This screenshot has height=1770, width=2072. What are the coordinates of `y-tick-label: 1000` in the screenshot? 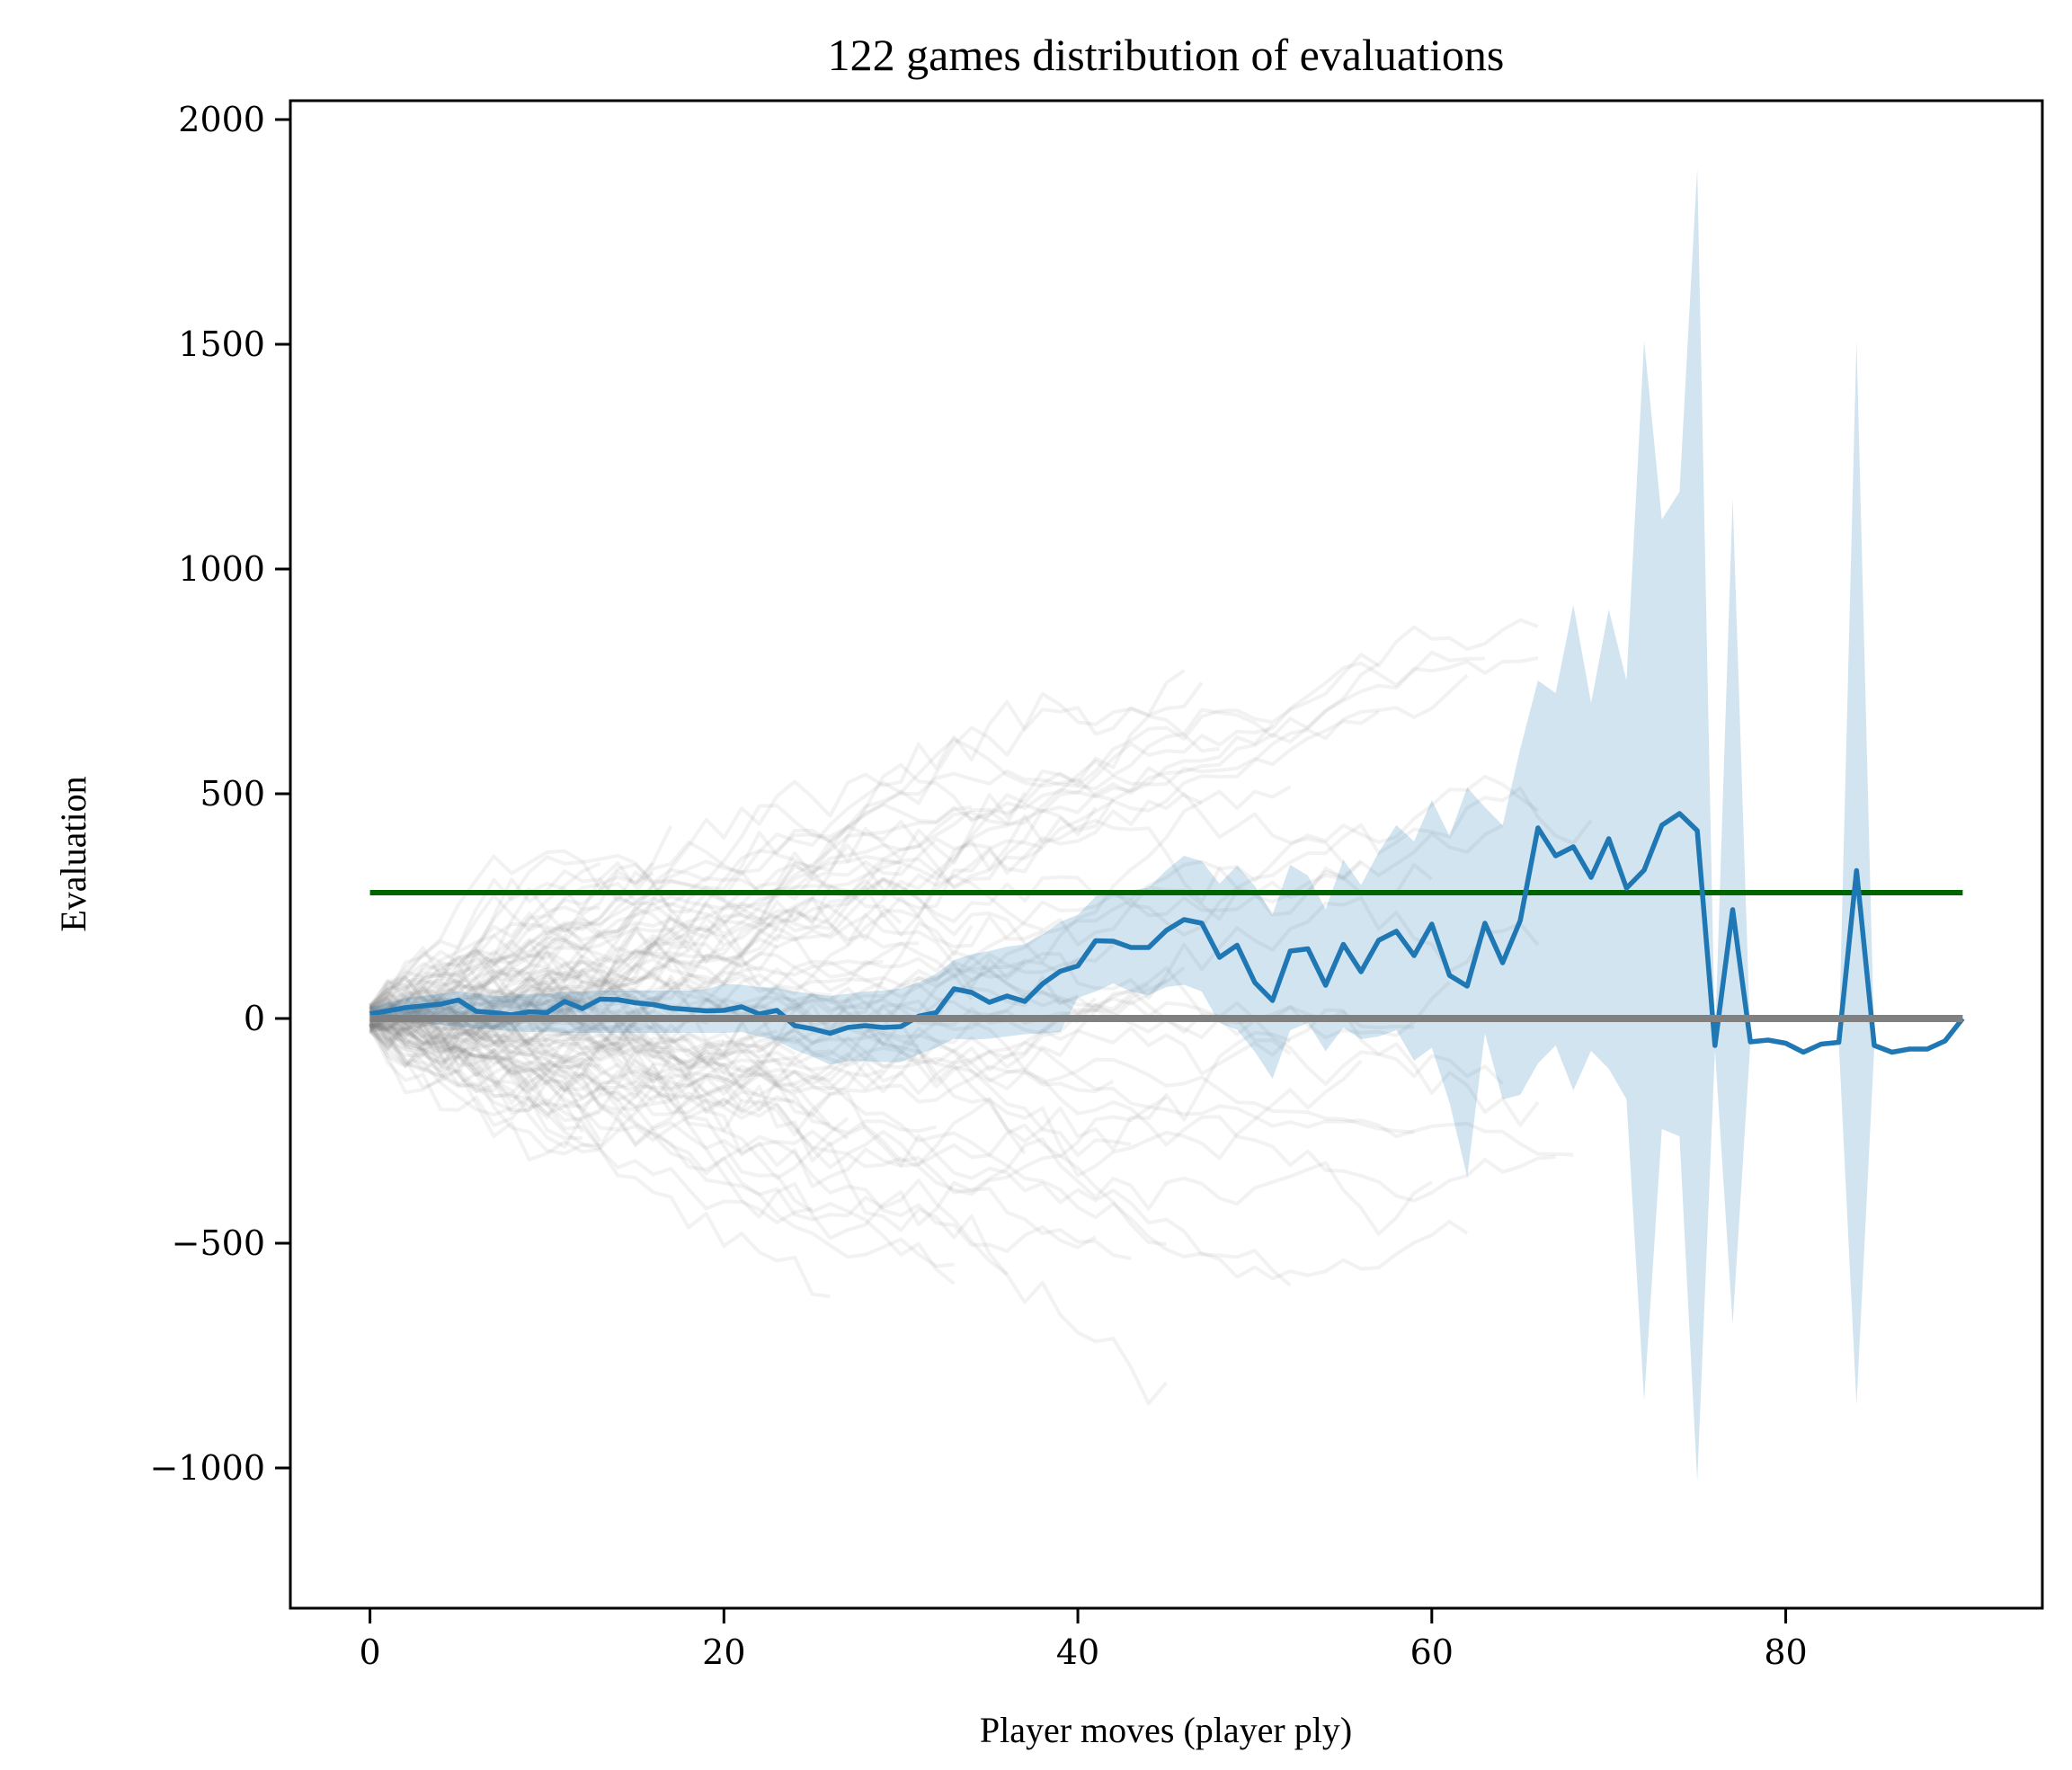 It's located at (222, 569).